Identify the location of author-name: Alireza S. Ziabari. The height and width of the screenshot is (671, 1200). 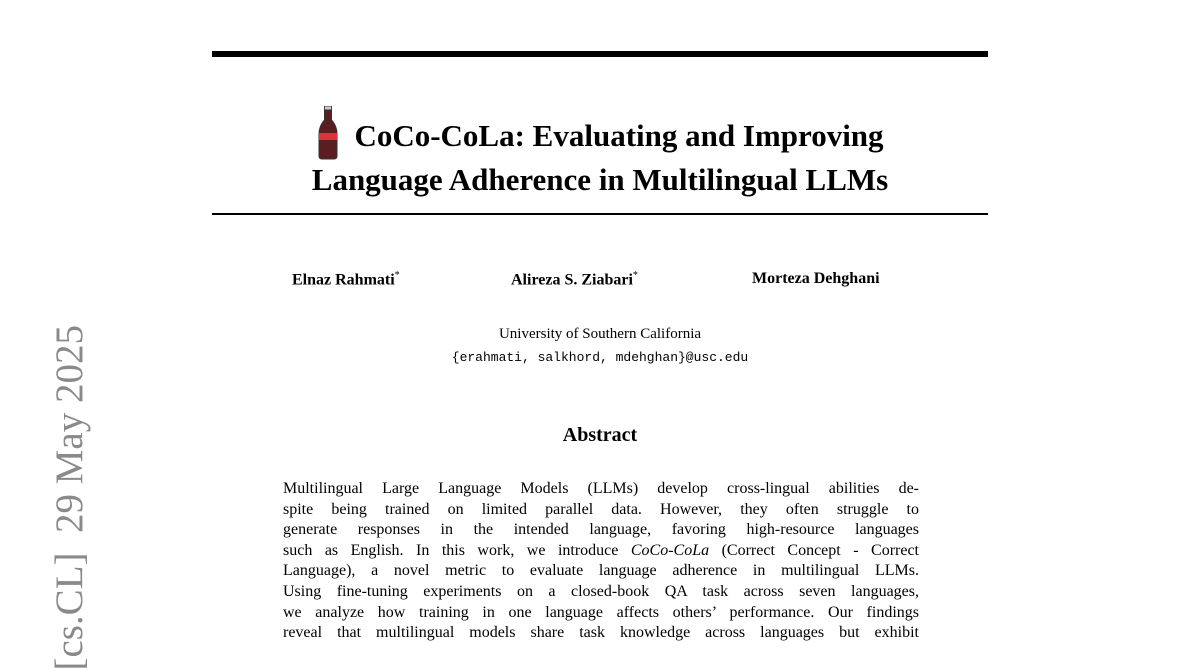
(572, 280).